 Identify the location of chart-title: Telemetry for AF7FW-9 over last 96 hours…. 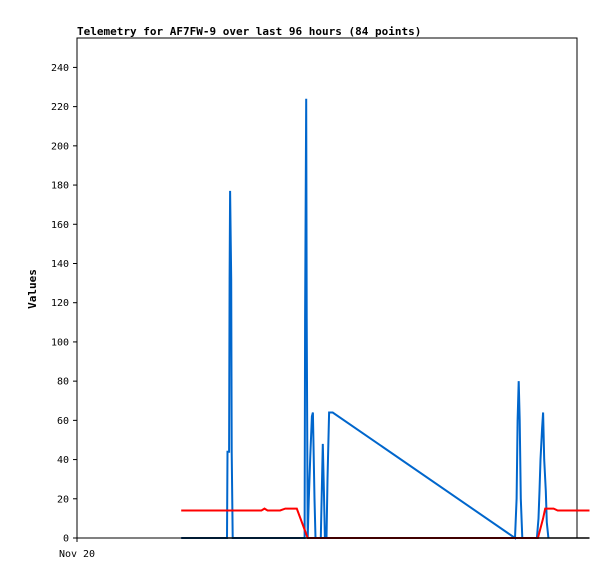
(249, 31).